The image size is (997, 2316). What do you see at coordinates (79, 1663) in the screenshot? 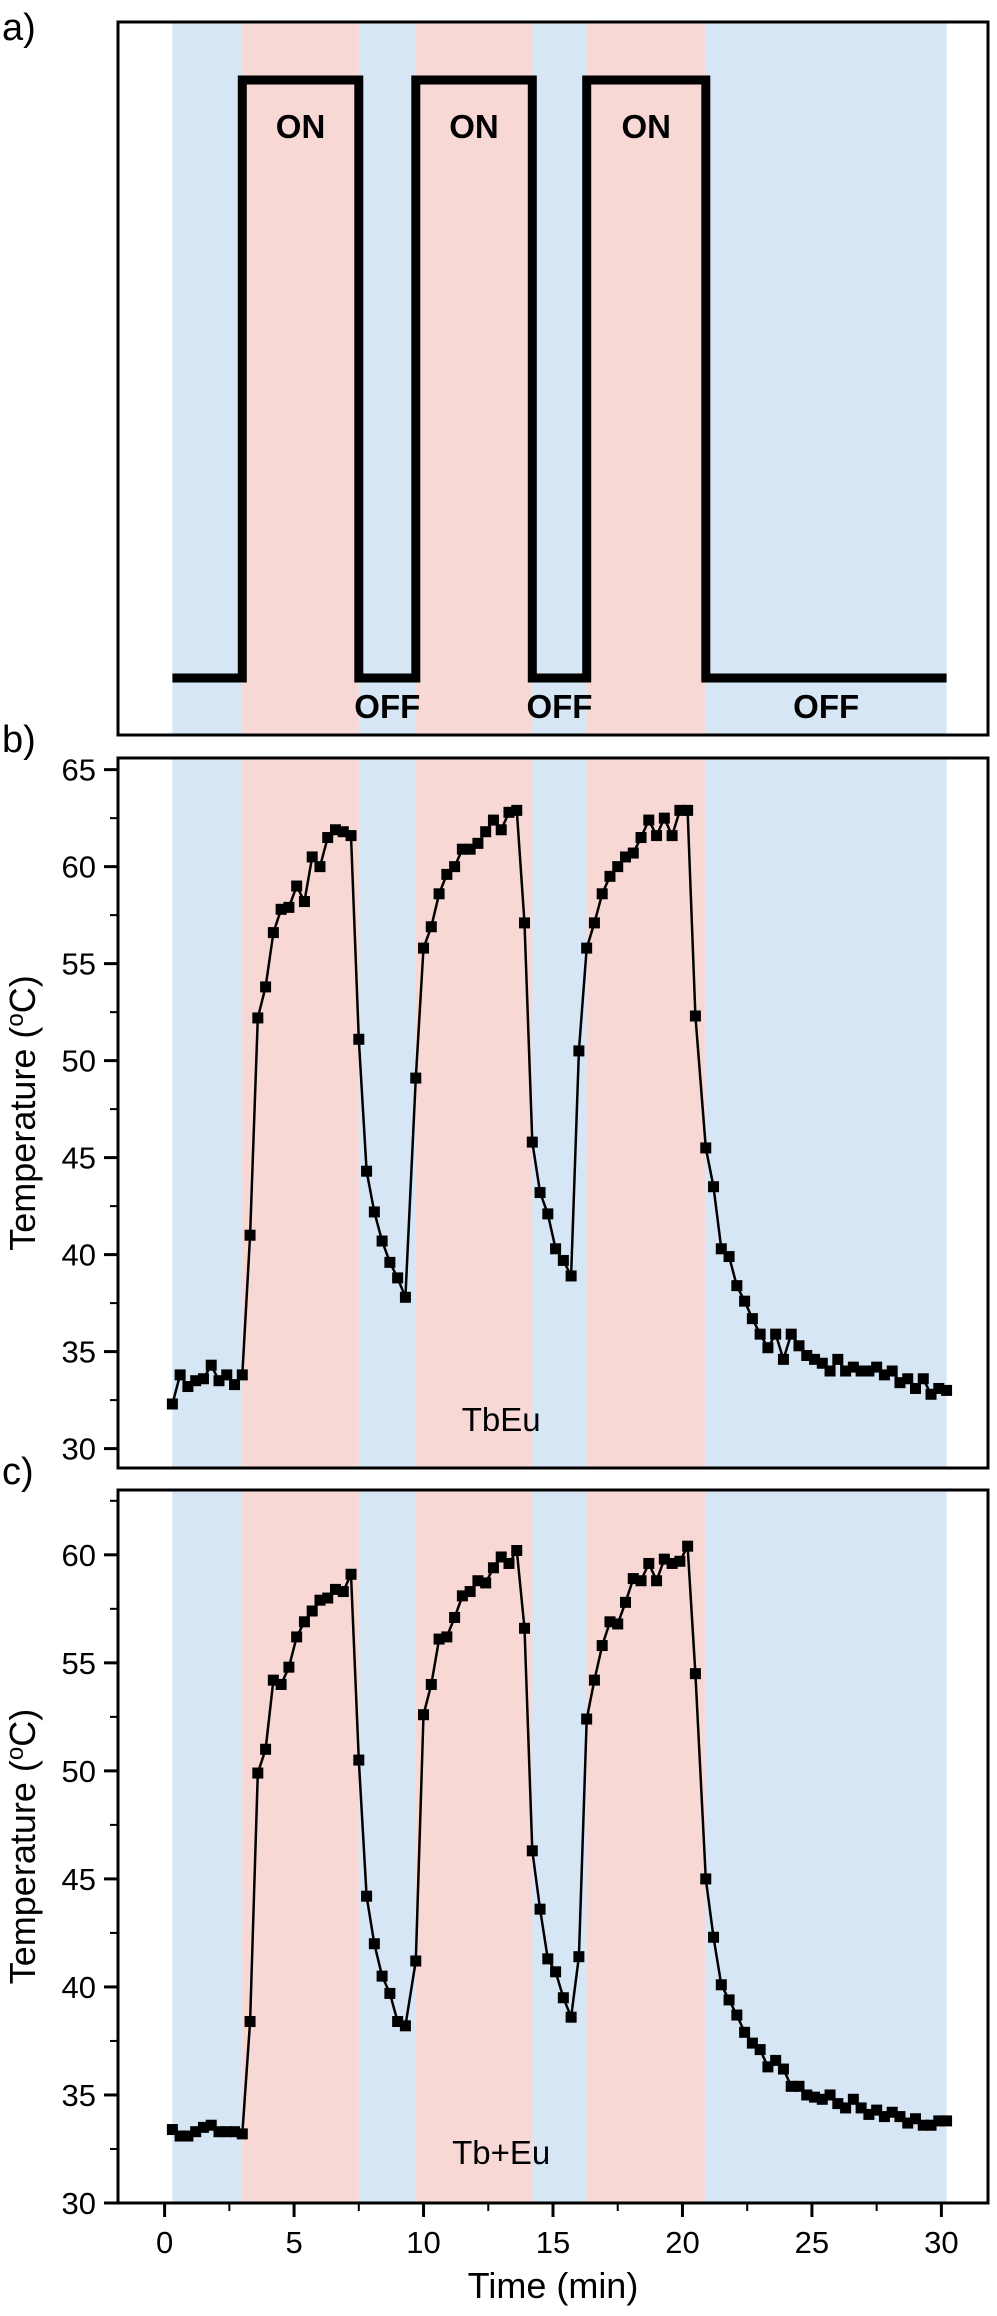
I see `panel-c-y-tick-label-5: 55` at bounding box center [79, 1663].